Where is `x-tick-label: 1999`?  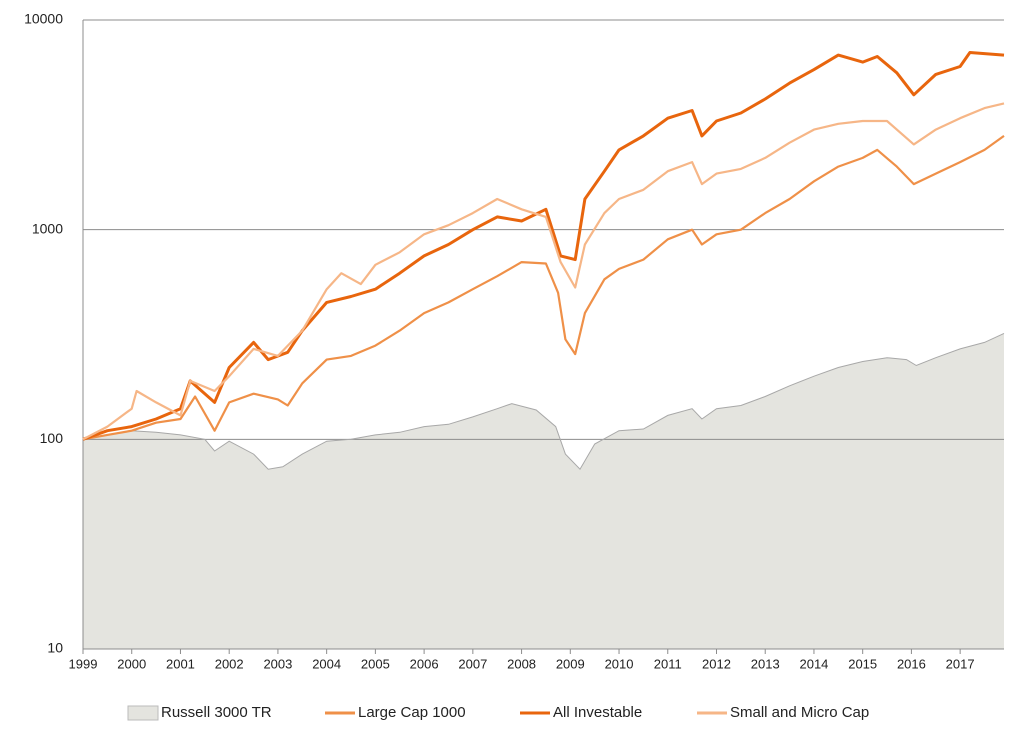 x-tick-label: 1999 is located at coordinates (83, 663).